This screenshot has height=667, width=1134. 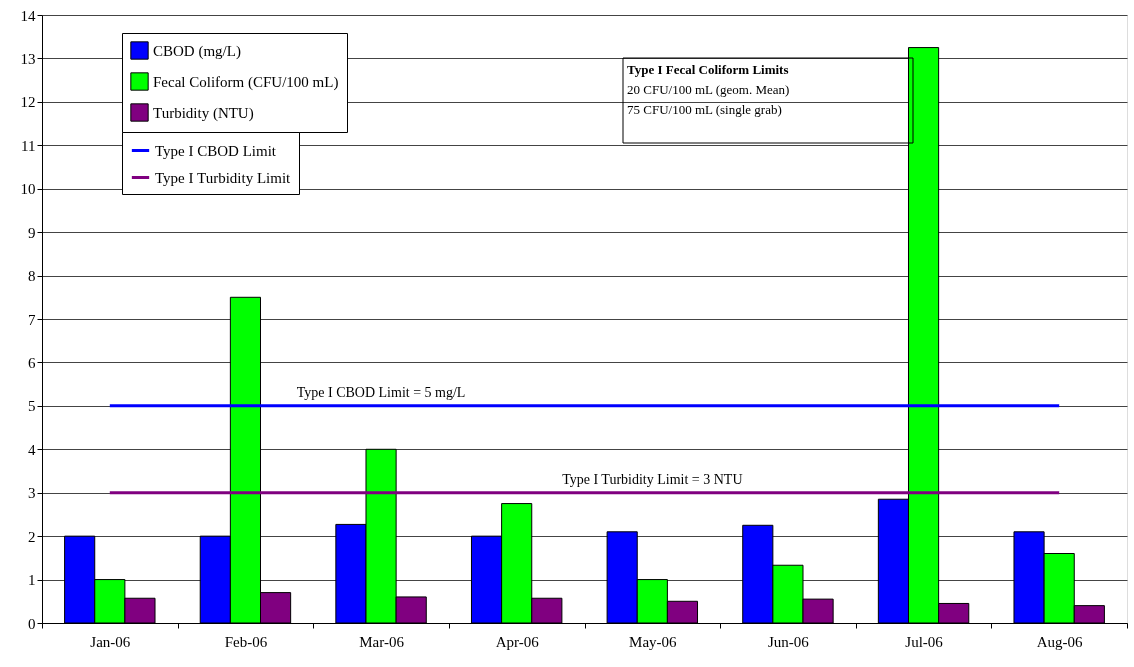 I want to click on x-tick-label: Jul-06, so click(x=924, y=641).